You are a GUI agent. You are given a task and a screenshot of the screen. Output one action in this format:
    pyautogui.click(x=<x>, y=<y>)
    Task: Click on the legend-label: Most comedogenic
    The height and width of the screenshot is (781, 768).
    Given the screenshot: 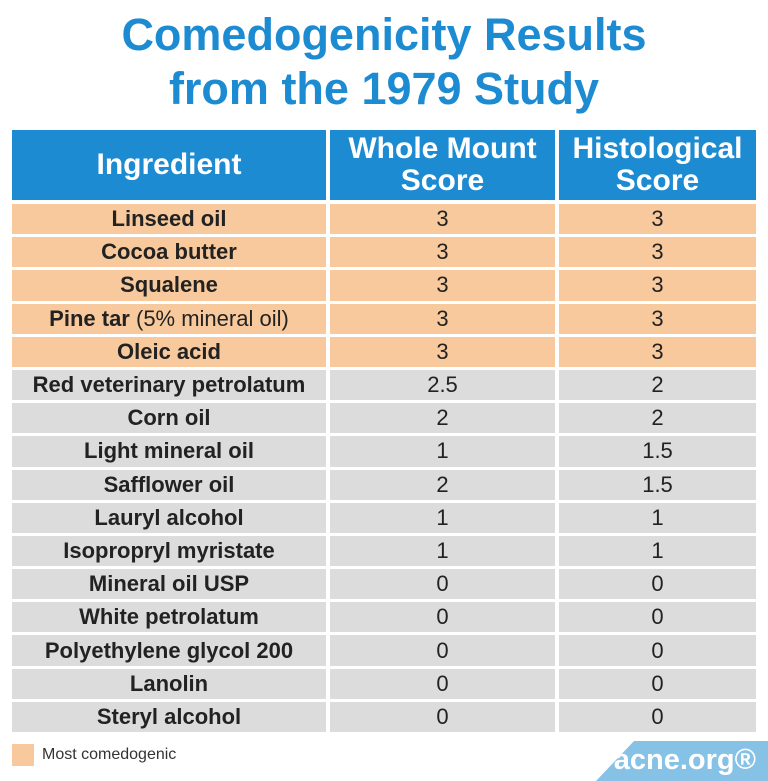 What is the action you would take?
    pyautogui.click(x=109, y=754)
    